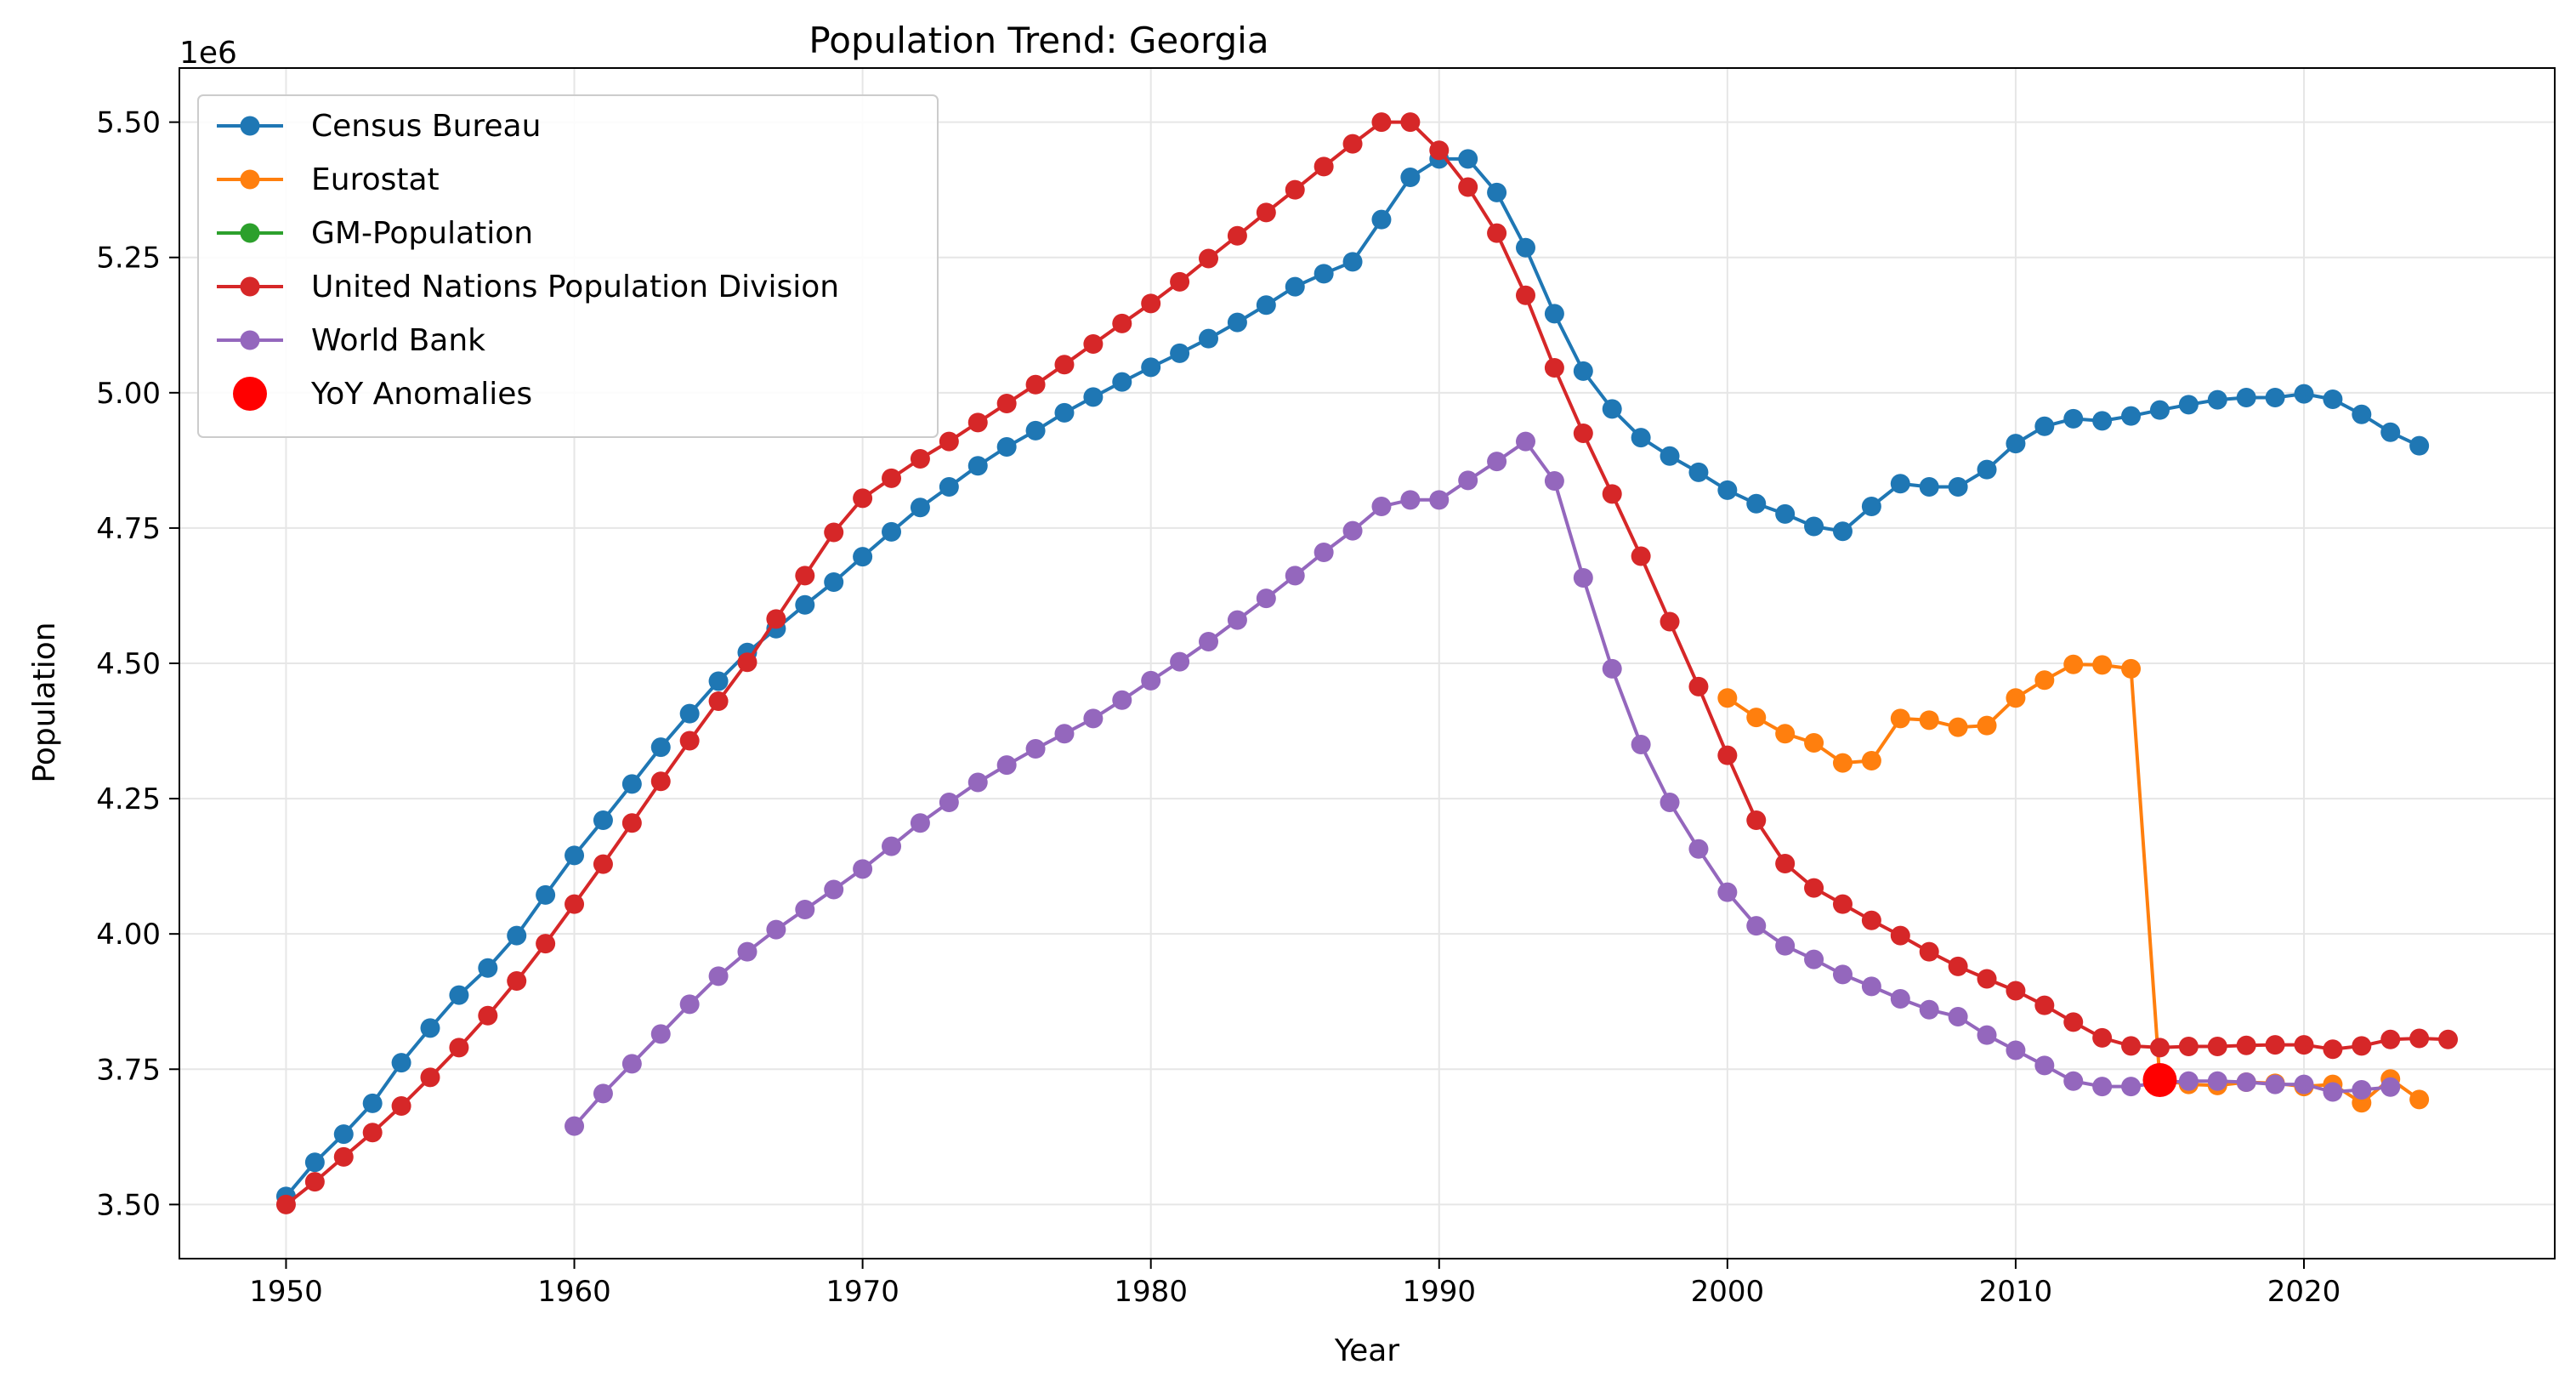  Describe the element at coordinates (129, 935) in the screenshot. I see `y-tick-label: 4.00` at that location.